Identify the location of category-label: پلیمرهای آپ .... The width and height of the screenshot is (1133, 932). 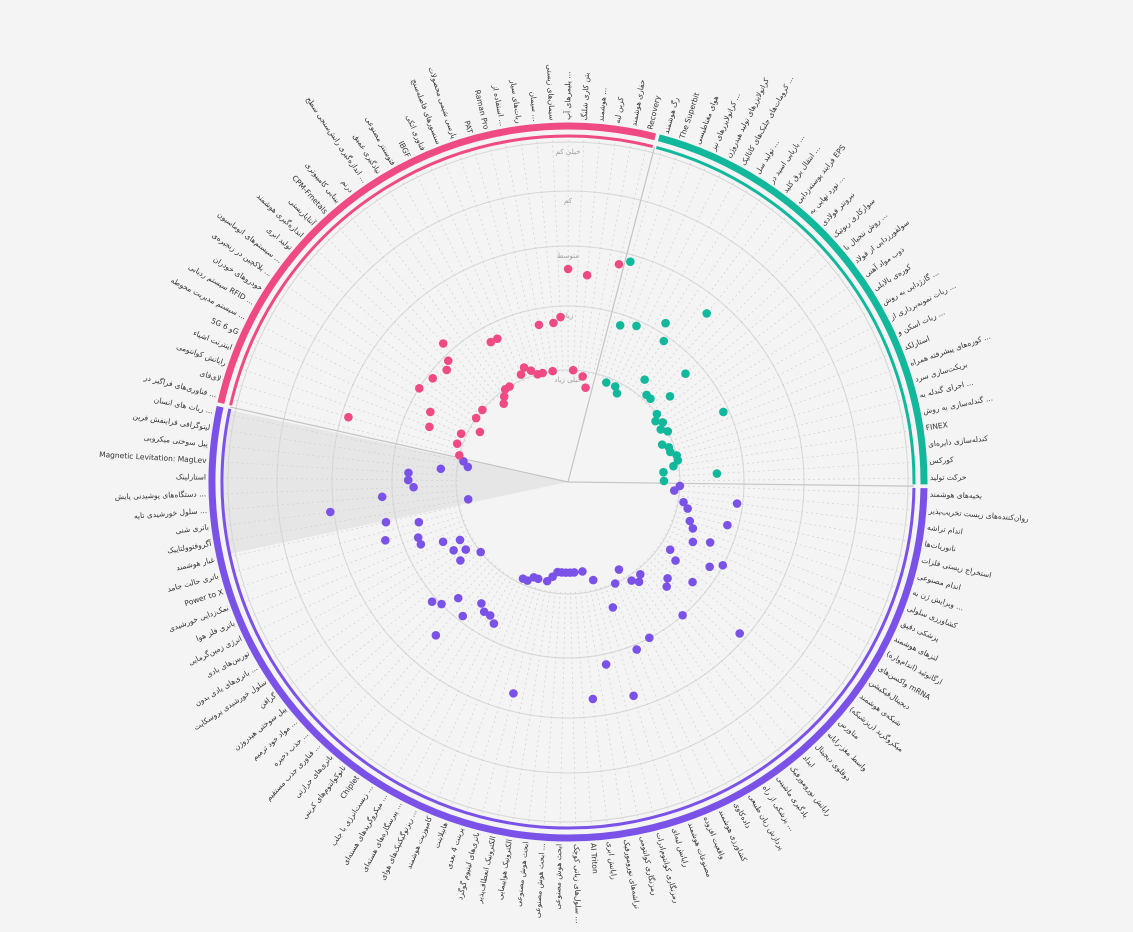
(567, 95).